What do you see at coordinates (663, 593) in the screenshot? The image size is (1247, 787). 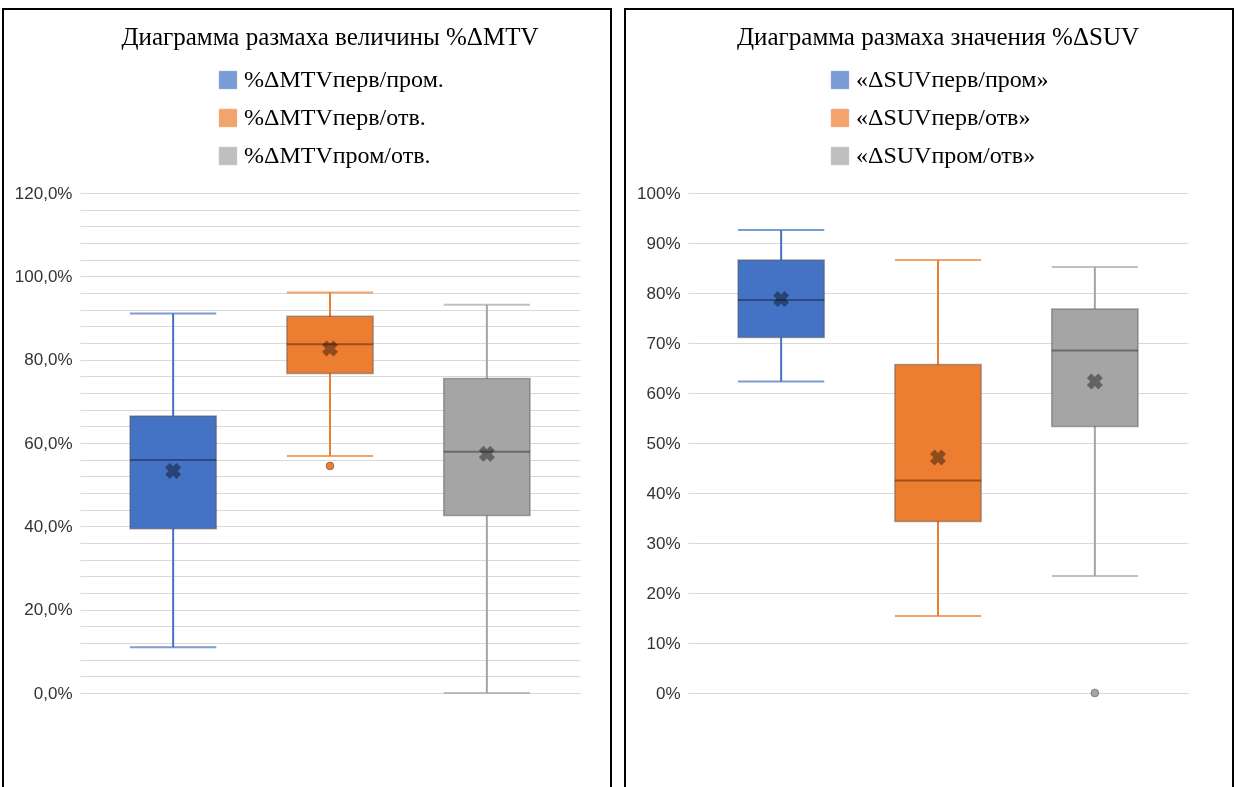 I see `y-tick-label: 20%` at bounding box center [663, 593].